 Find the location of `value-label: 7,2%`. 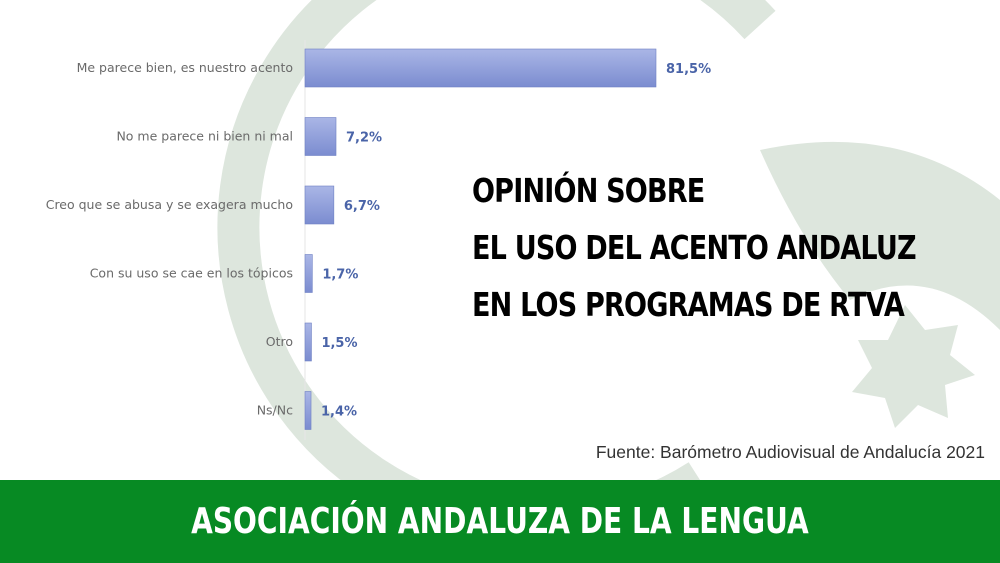

value-label: 7,2% is located at coordinates (364, 138).